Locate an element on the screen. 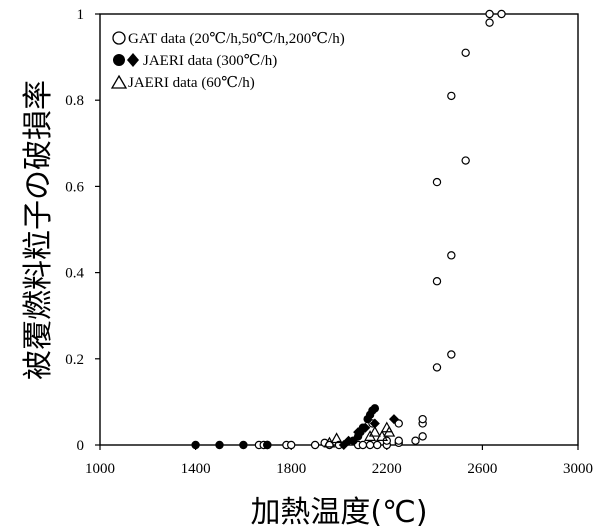 Image resolution: width=599 pixels, height=532 pixels. x-tick-label: 1400 is located at coordinates (196, 469).